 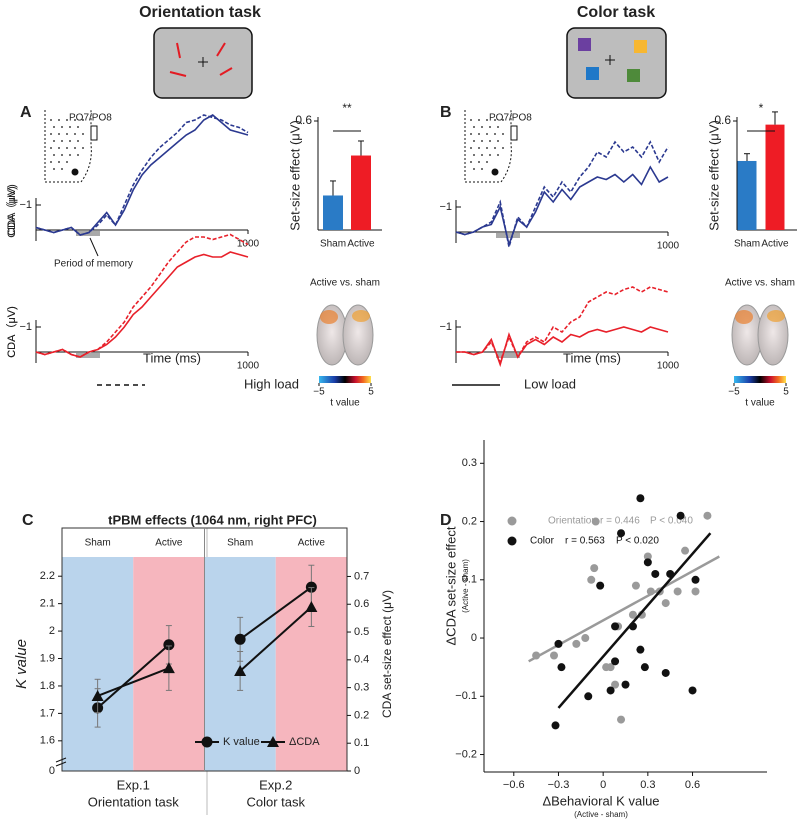 What do you see at coordinates (572, 521) in the screenshot?
I see `legend-label: Orientation` at bounding box center [572, 521].